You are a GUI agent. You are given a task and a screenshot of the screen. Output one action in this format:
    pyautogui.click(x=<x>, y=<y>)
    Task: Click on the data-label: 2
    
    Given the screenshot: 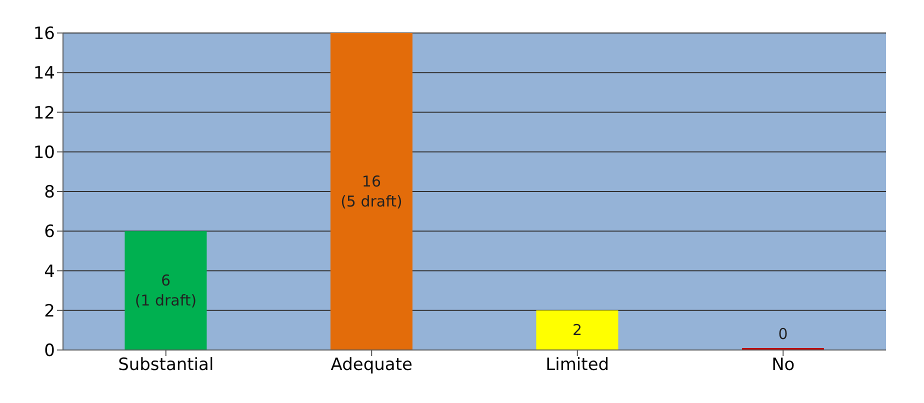 What is the action you would take?
    pyautogui.click(x=577, y=330)
    